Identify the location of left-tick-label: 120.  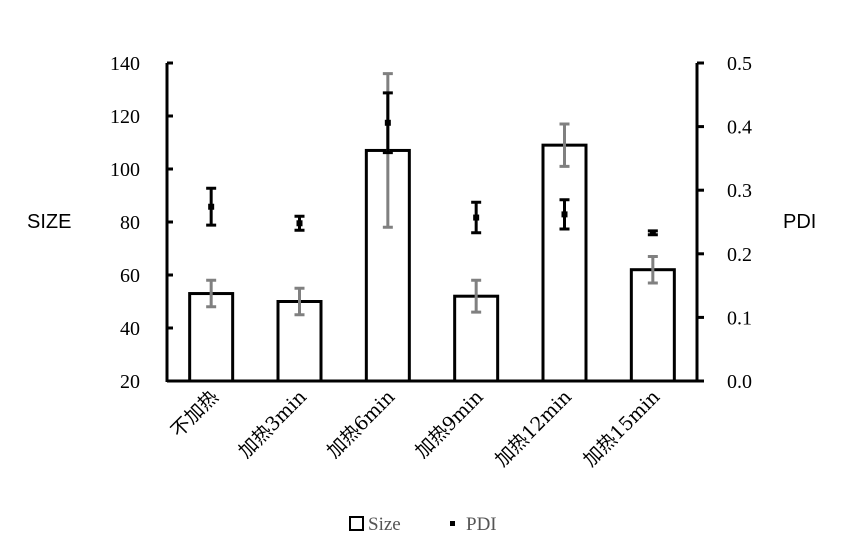
(125, 117).